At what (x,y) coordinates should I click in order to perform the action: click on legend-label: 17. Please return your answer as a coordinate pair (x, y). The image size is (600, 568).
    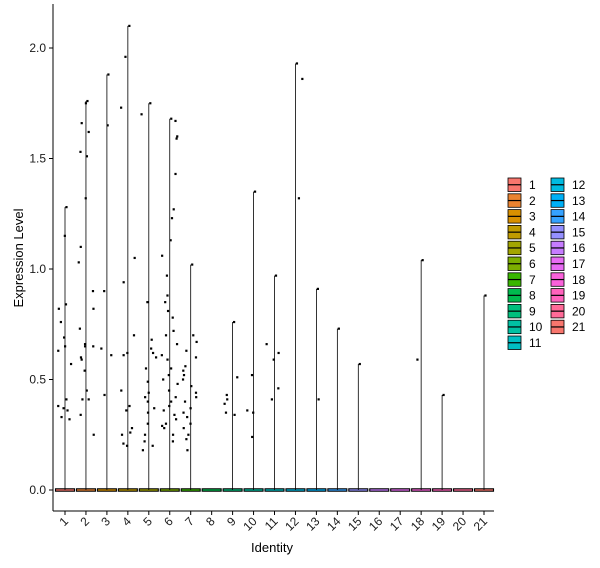
    Looking at the image, I should click on (579, 264).